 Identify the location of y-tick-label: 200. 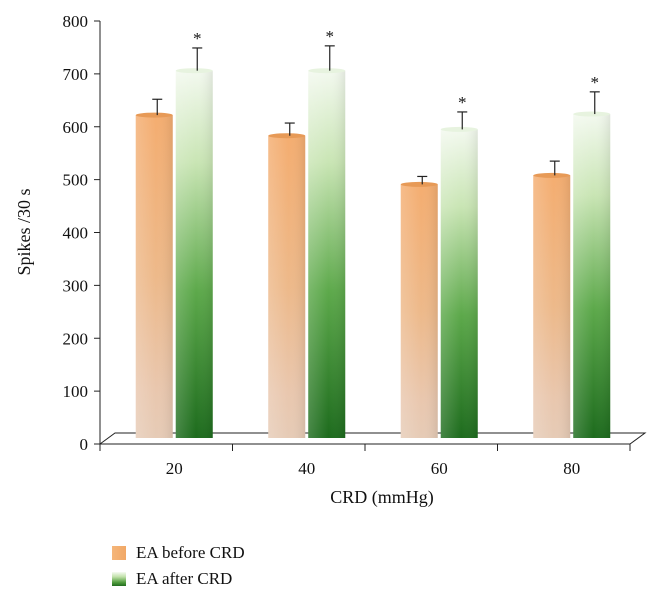
(76, 338).